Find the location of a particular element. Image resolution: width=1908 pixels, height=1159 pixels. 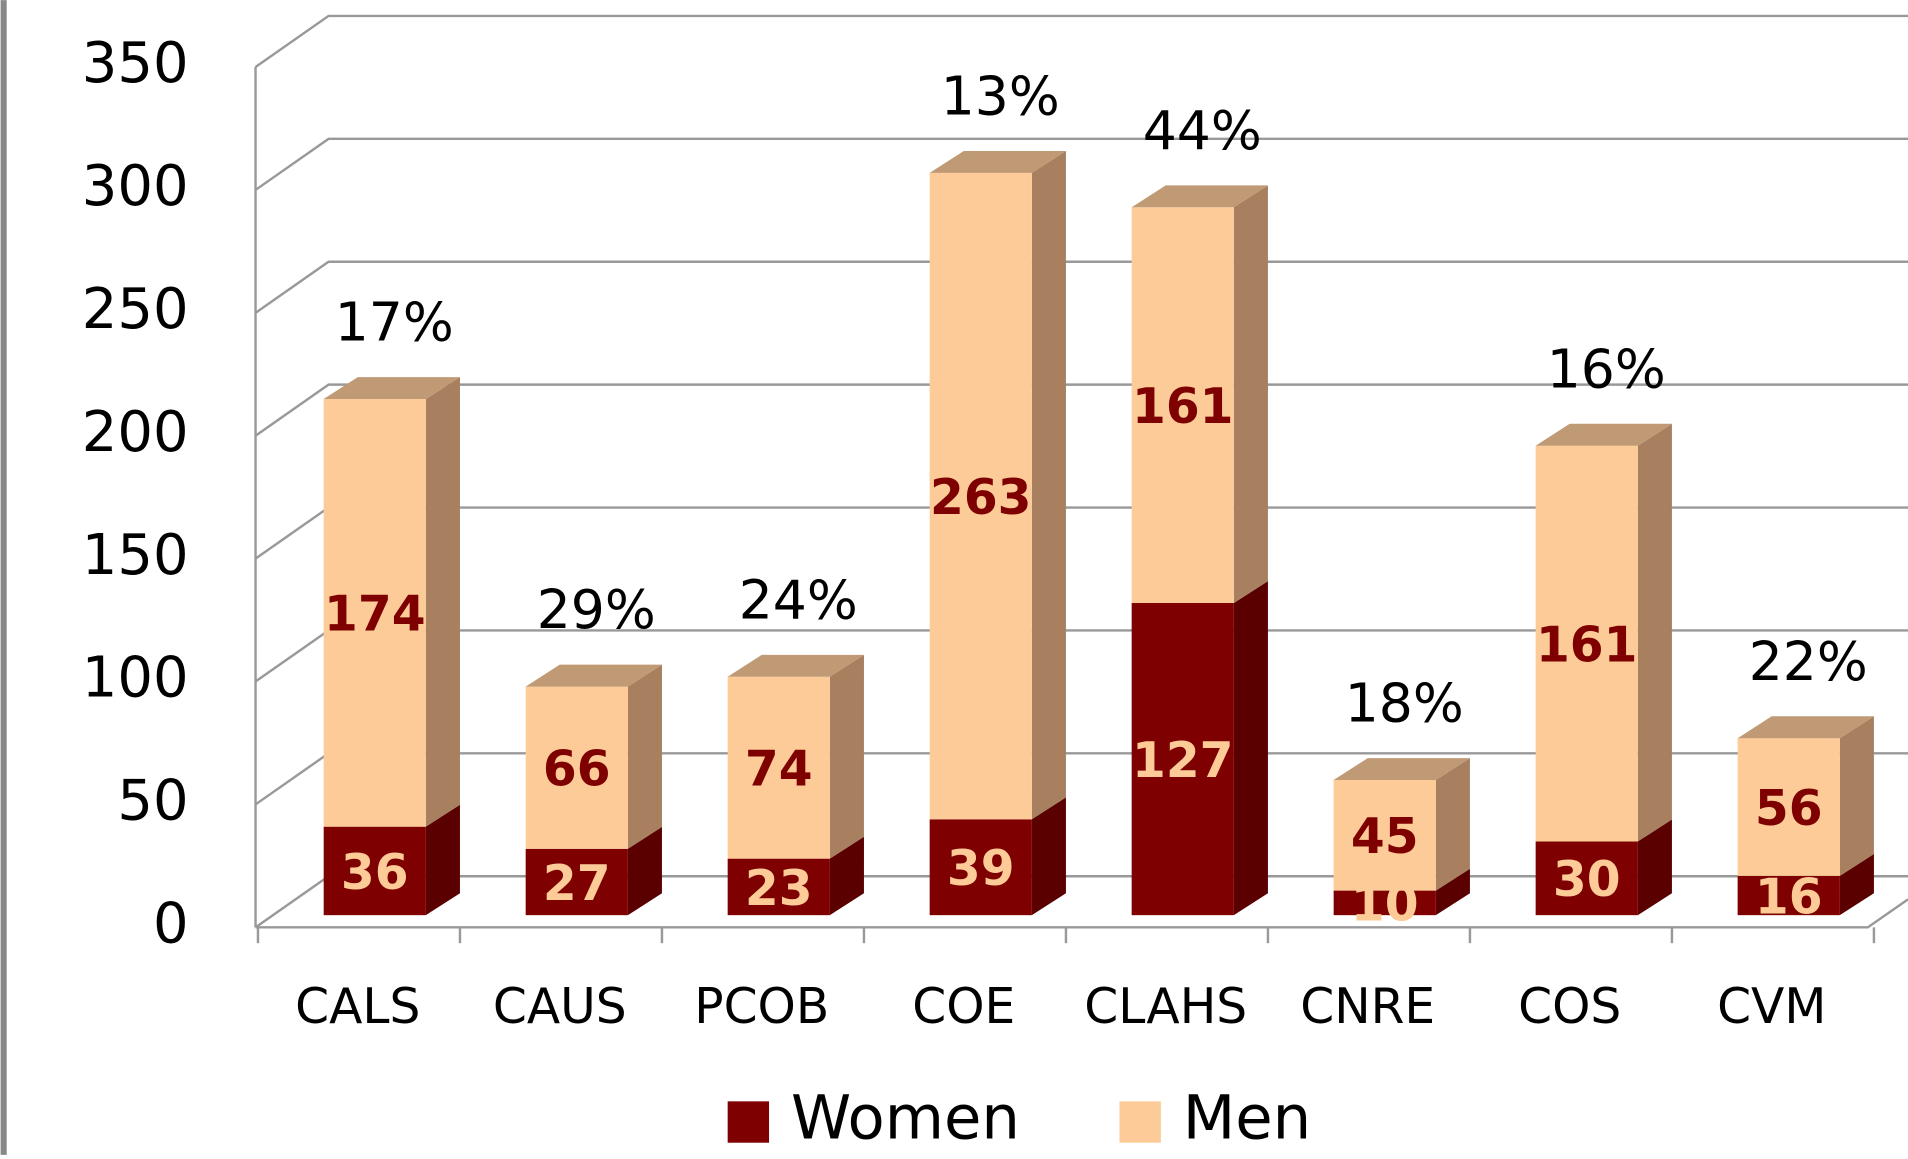

x-tick-label: CNRE is located at coordinates (1367, 1007).